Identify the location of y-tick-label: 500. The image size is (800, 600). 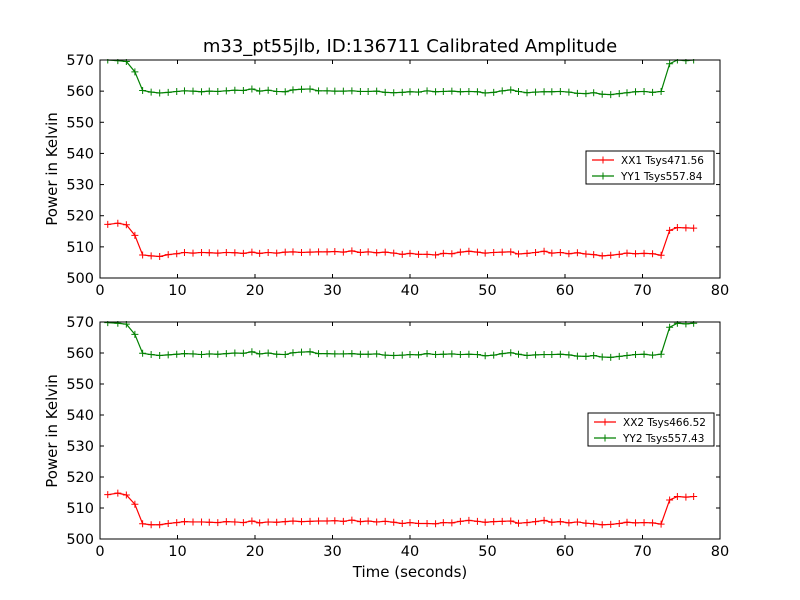
(80, 279).